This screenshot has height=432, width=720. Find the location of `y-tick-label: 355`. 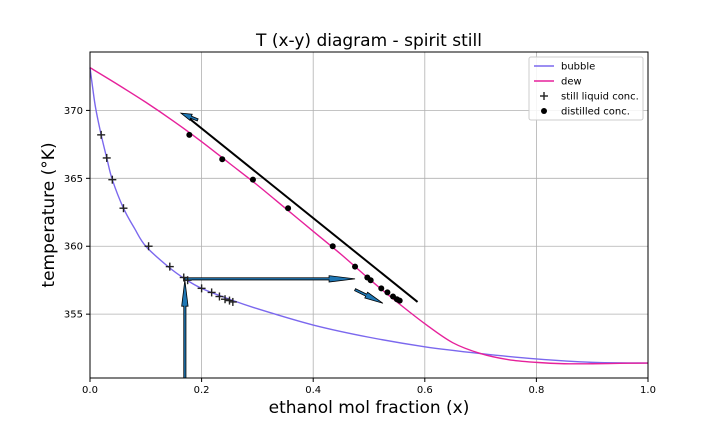

y-tick-label: 355 is located at coordinates (73, 315).